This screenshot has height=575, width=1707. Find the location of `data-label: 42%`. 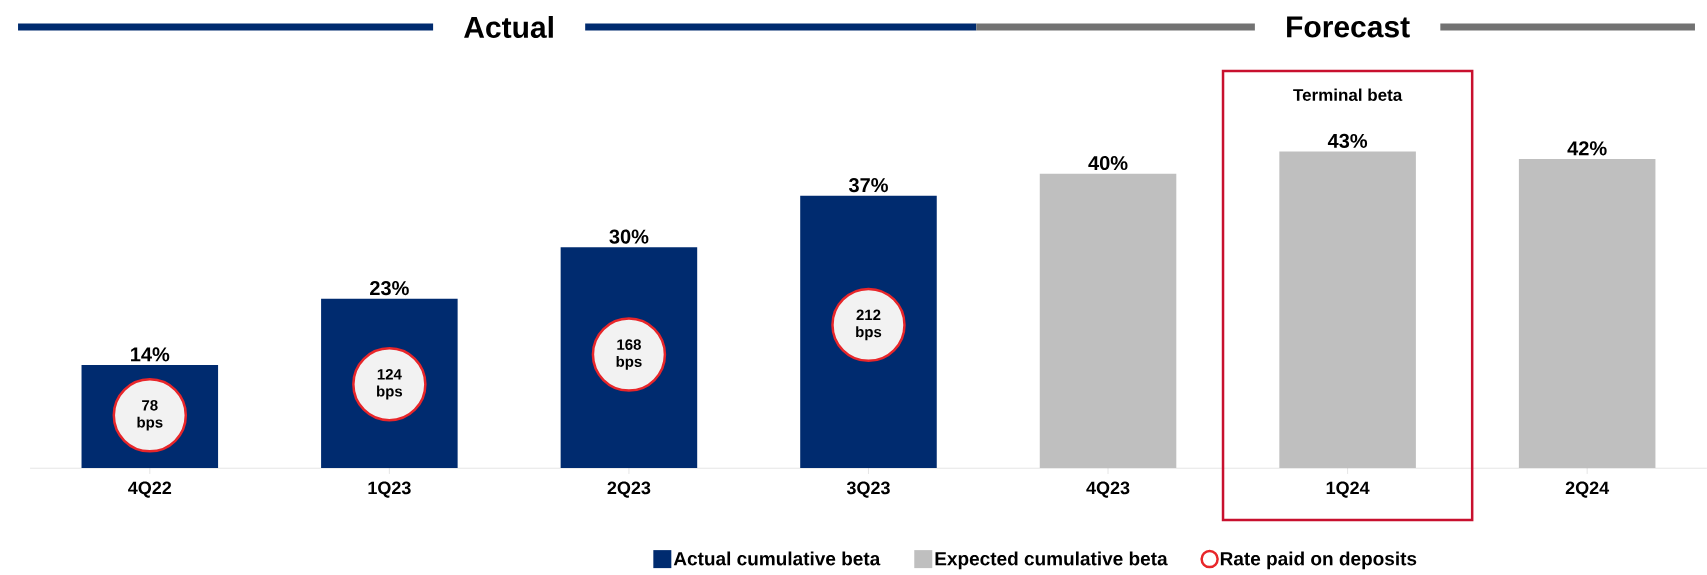

data-label: 42% is located at coordinates (1587, 148).